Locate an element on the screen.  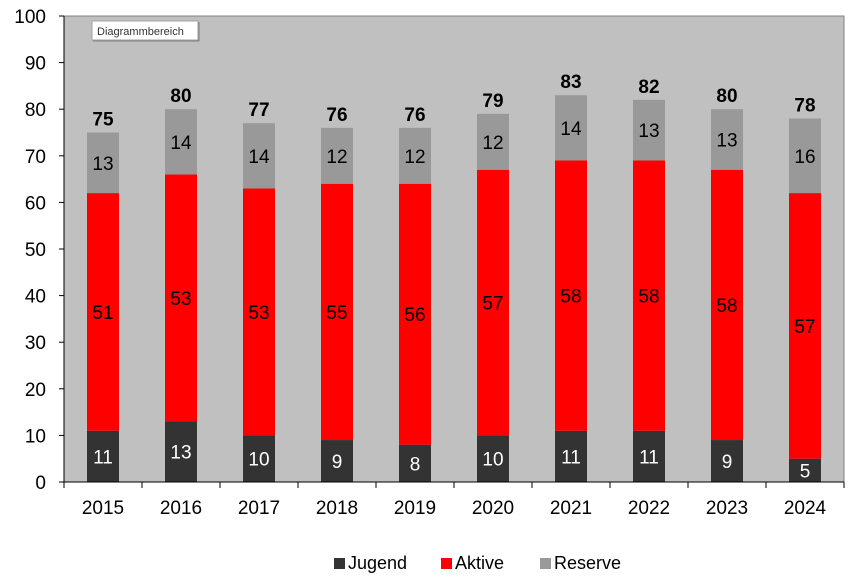
legend: Jugend Aktive Reserve is located at coordinates (477, 563).